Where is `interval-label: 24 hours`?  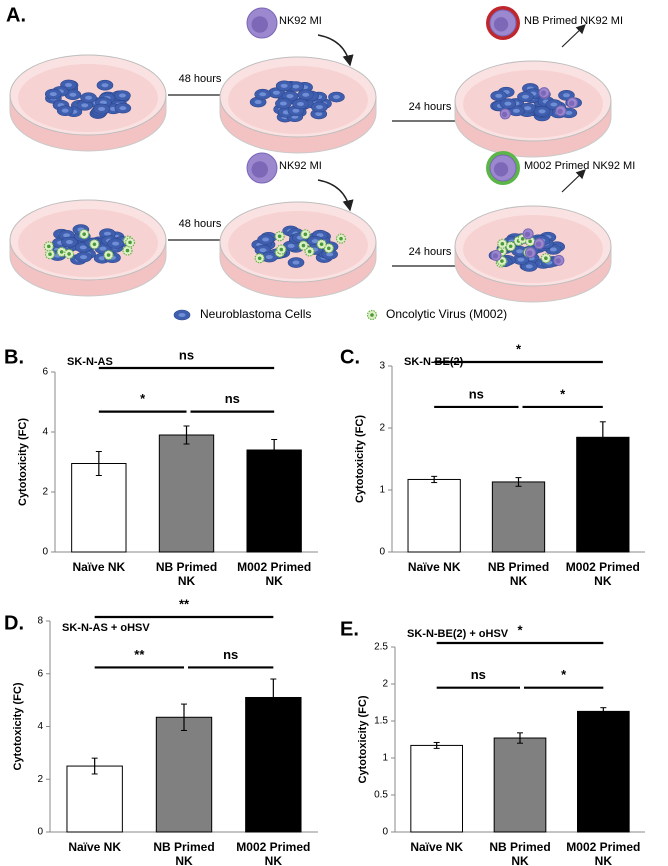 interval-label: 24 hours is located at coordinates (430, 252).